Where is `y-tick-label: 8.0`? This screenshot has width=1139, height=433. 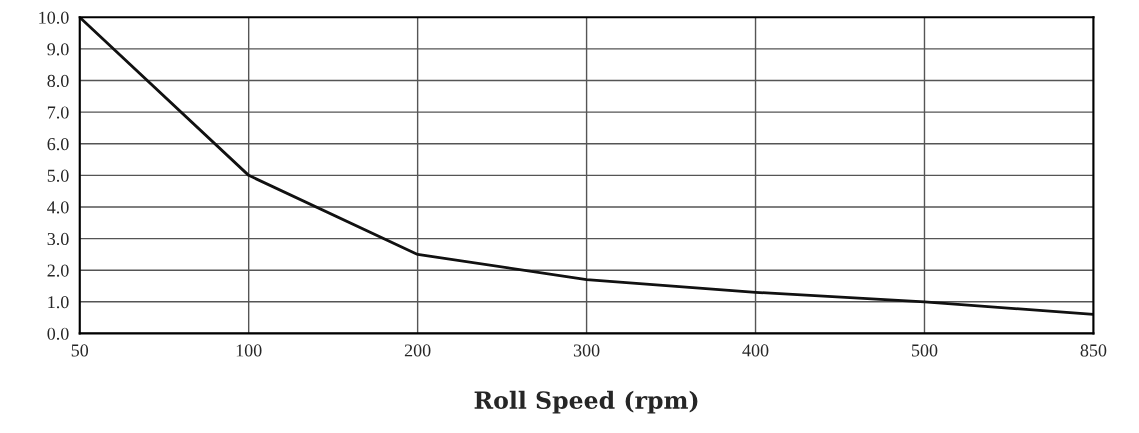 y-tick-label: 8.0 is located at coordinates (58, 81).